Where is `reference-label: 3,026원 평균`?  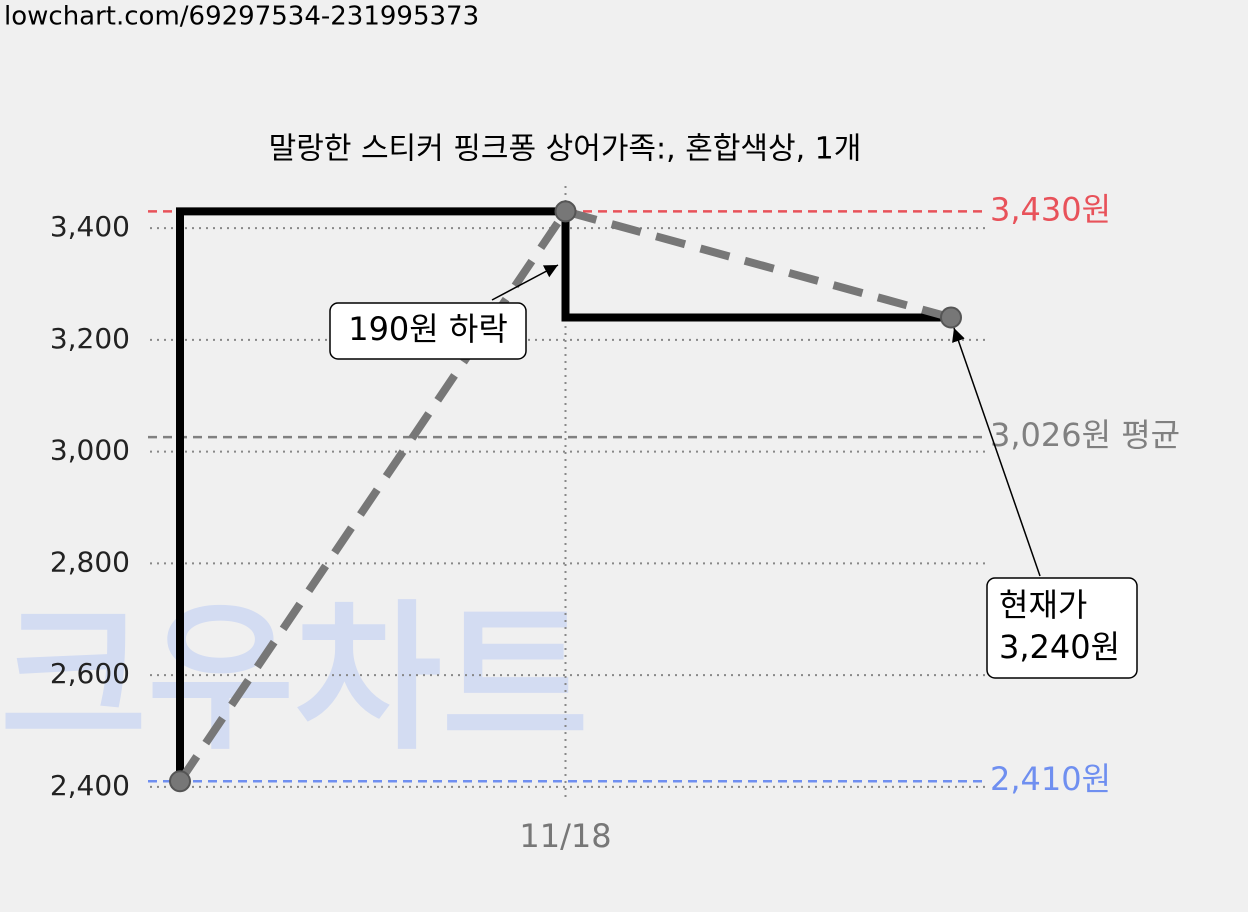 reference-label: 3,026원 평균 is located at coordinates (1085, 435).